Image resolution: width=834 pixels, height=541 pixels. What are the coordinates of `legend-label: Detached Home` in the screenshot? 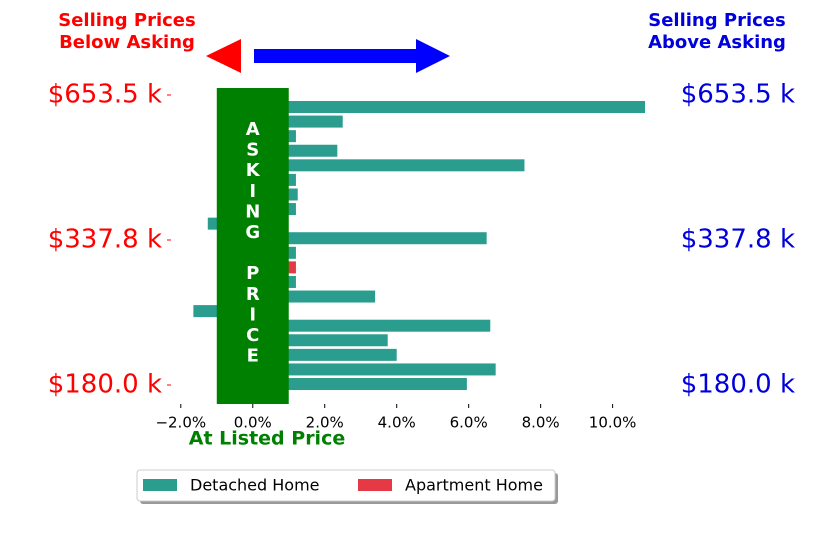 It's located at (255, 485).